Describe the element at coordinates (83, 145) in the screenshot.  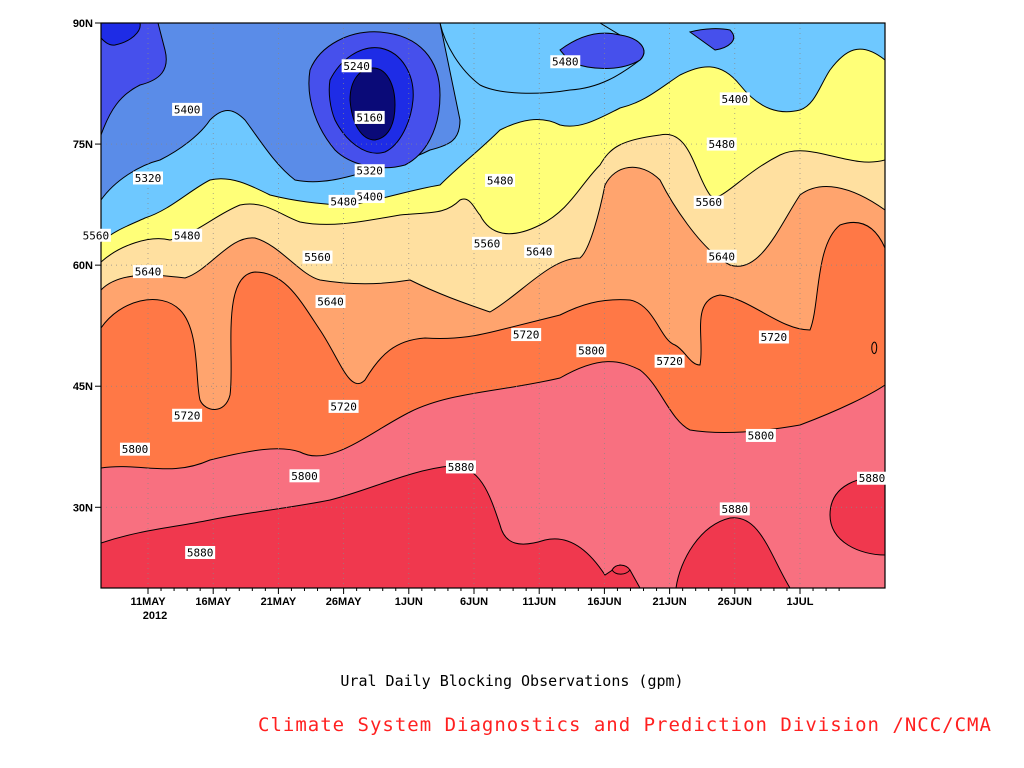
I see `y-tick-label: 75N` at that location.